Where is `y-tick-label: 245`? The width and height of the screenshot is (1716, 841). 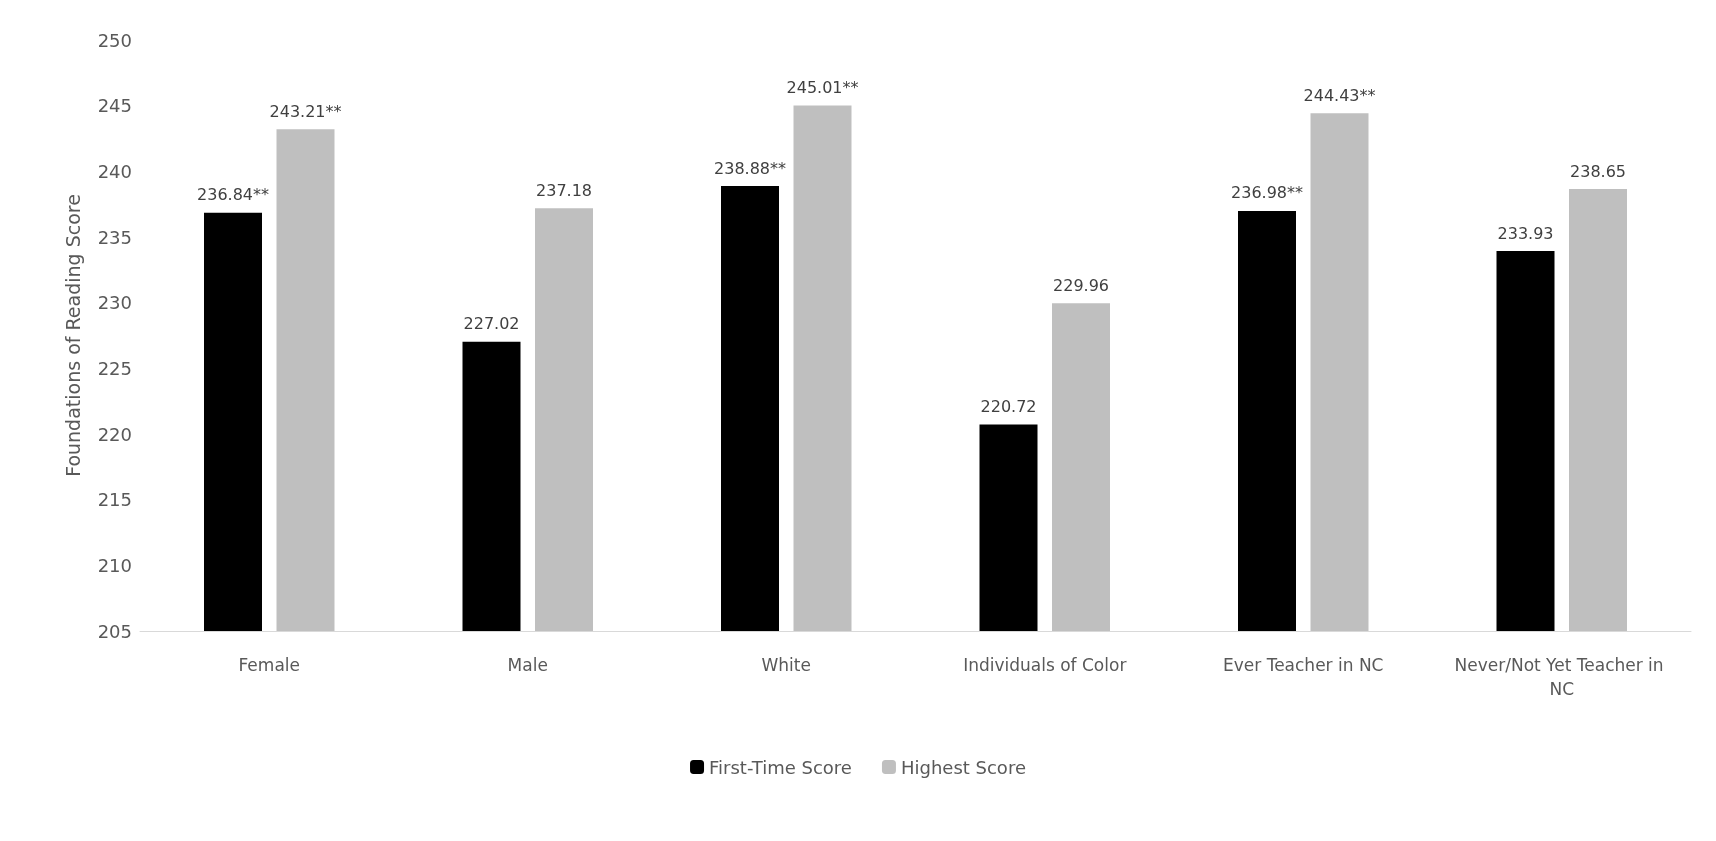 y-tick-label: 245 is located at coordinates (114, 106).